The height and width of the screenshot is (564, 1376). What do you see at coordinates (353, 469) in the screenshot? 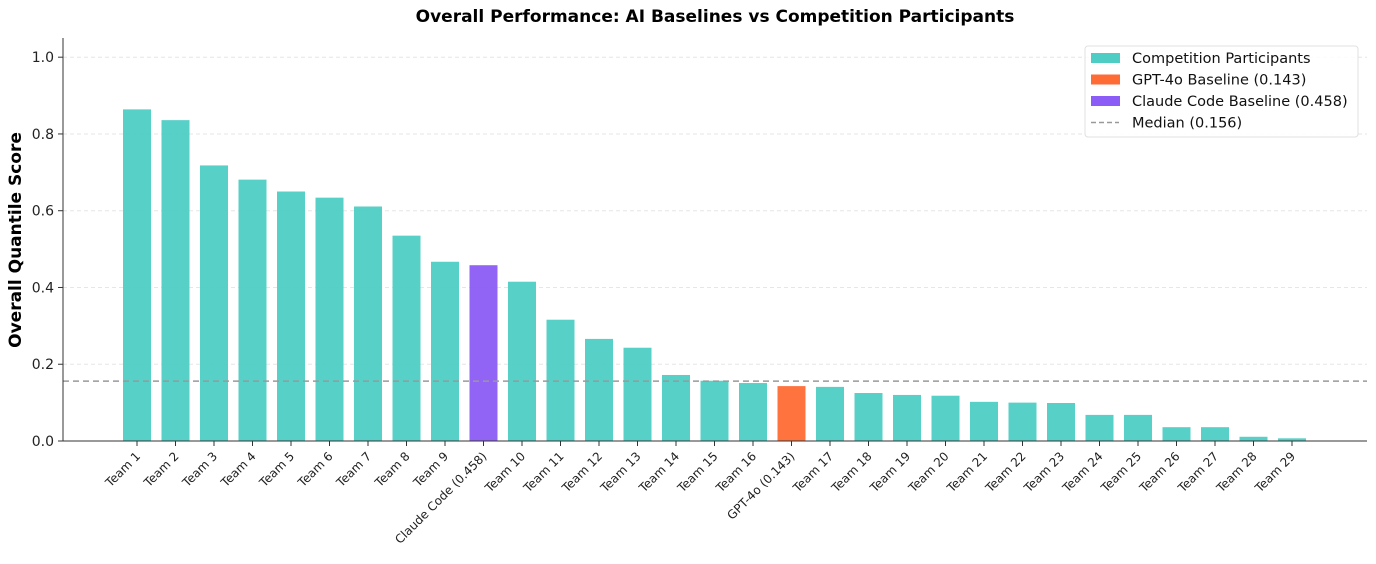
I see `x-tick-label: Team 7` at bounding box center [353, 469].